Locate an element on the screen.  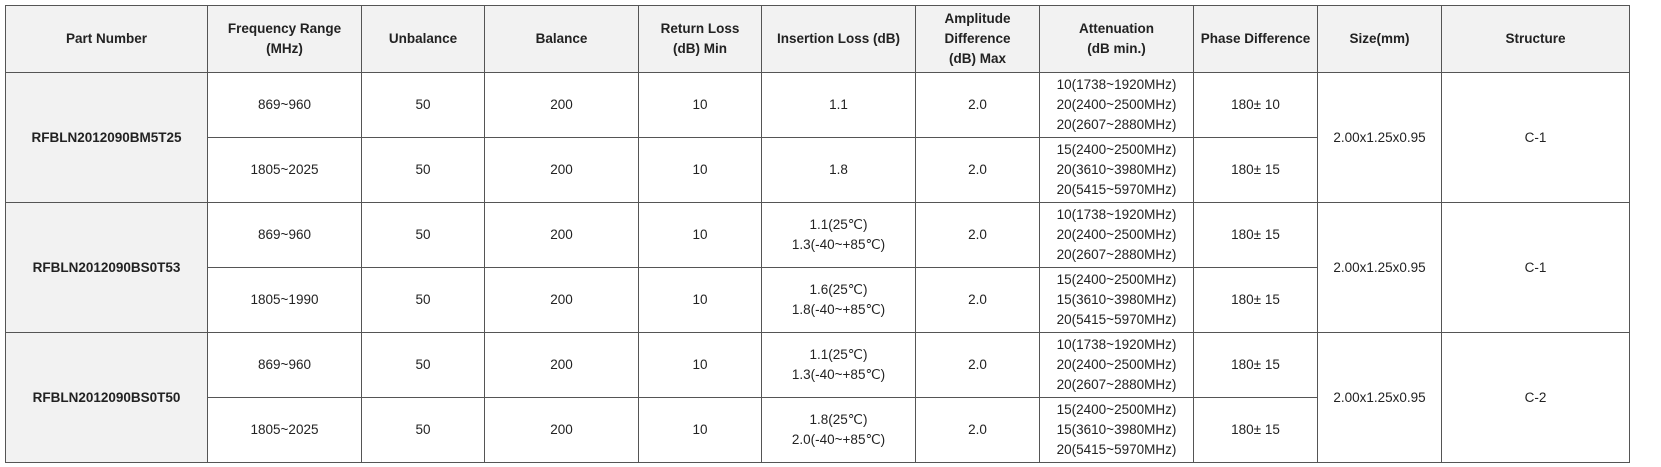
header-attenuation-line: Attenuation is located at coordinates (1116, 28).